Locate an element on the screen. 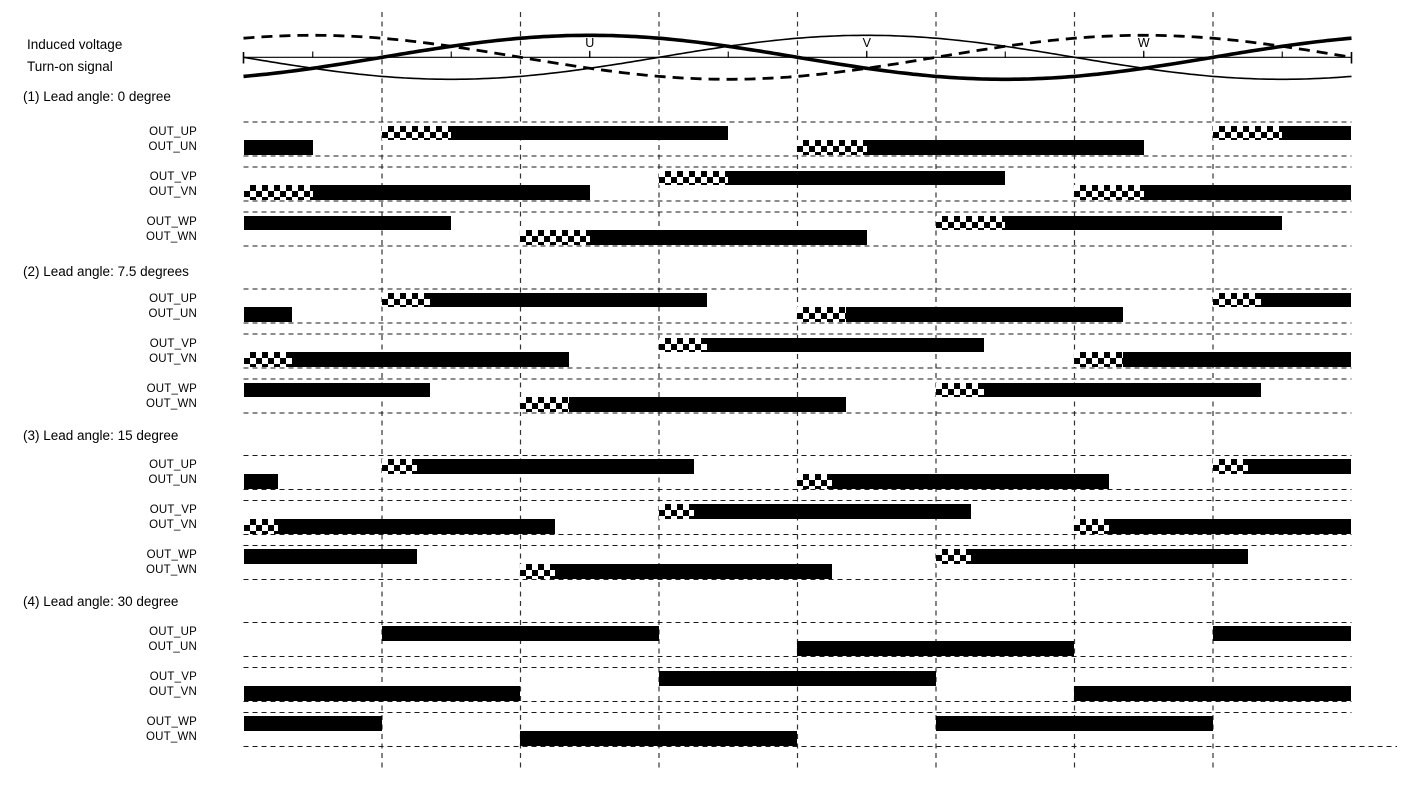  phase-curve-V is located at coordinates (797, 57).